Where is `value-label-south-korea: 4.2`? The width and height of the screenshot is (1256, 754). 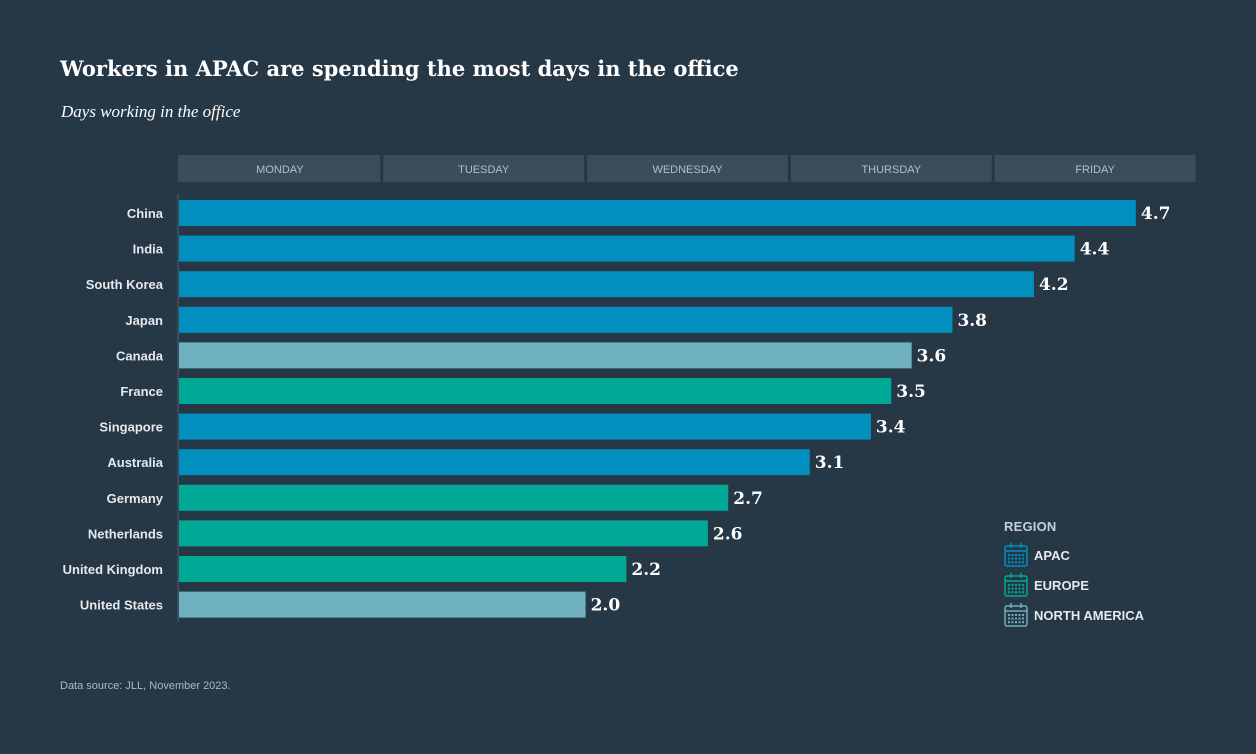 value-label-south-korea: 4.2 is located at coordinates (1054, 285).